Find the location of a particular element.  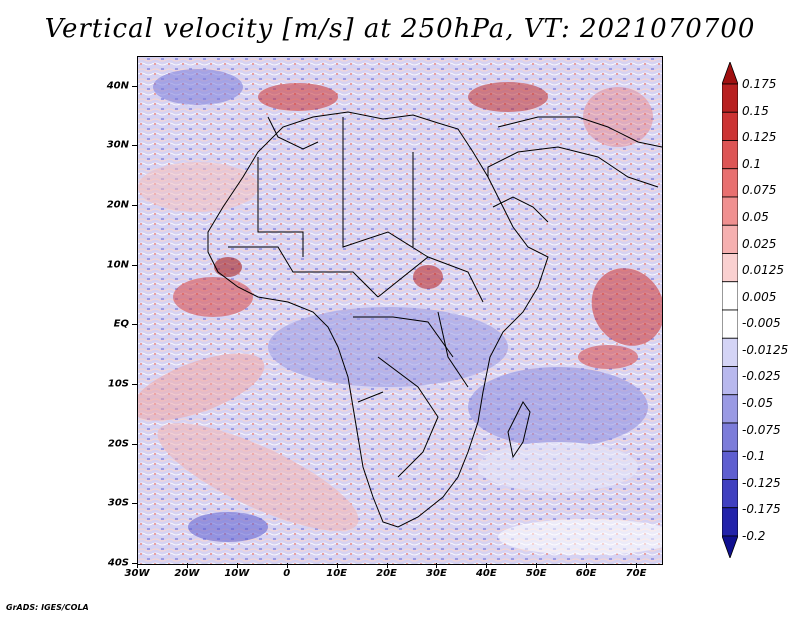

x-tick-label: 10E is located at coordinates (336, 573).